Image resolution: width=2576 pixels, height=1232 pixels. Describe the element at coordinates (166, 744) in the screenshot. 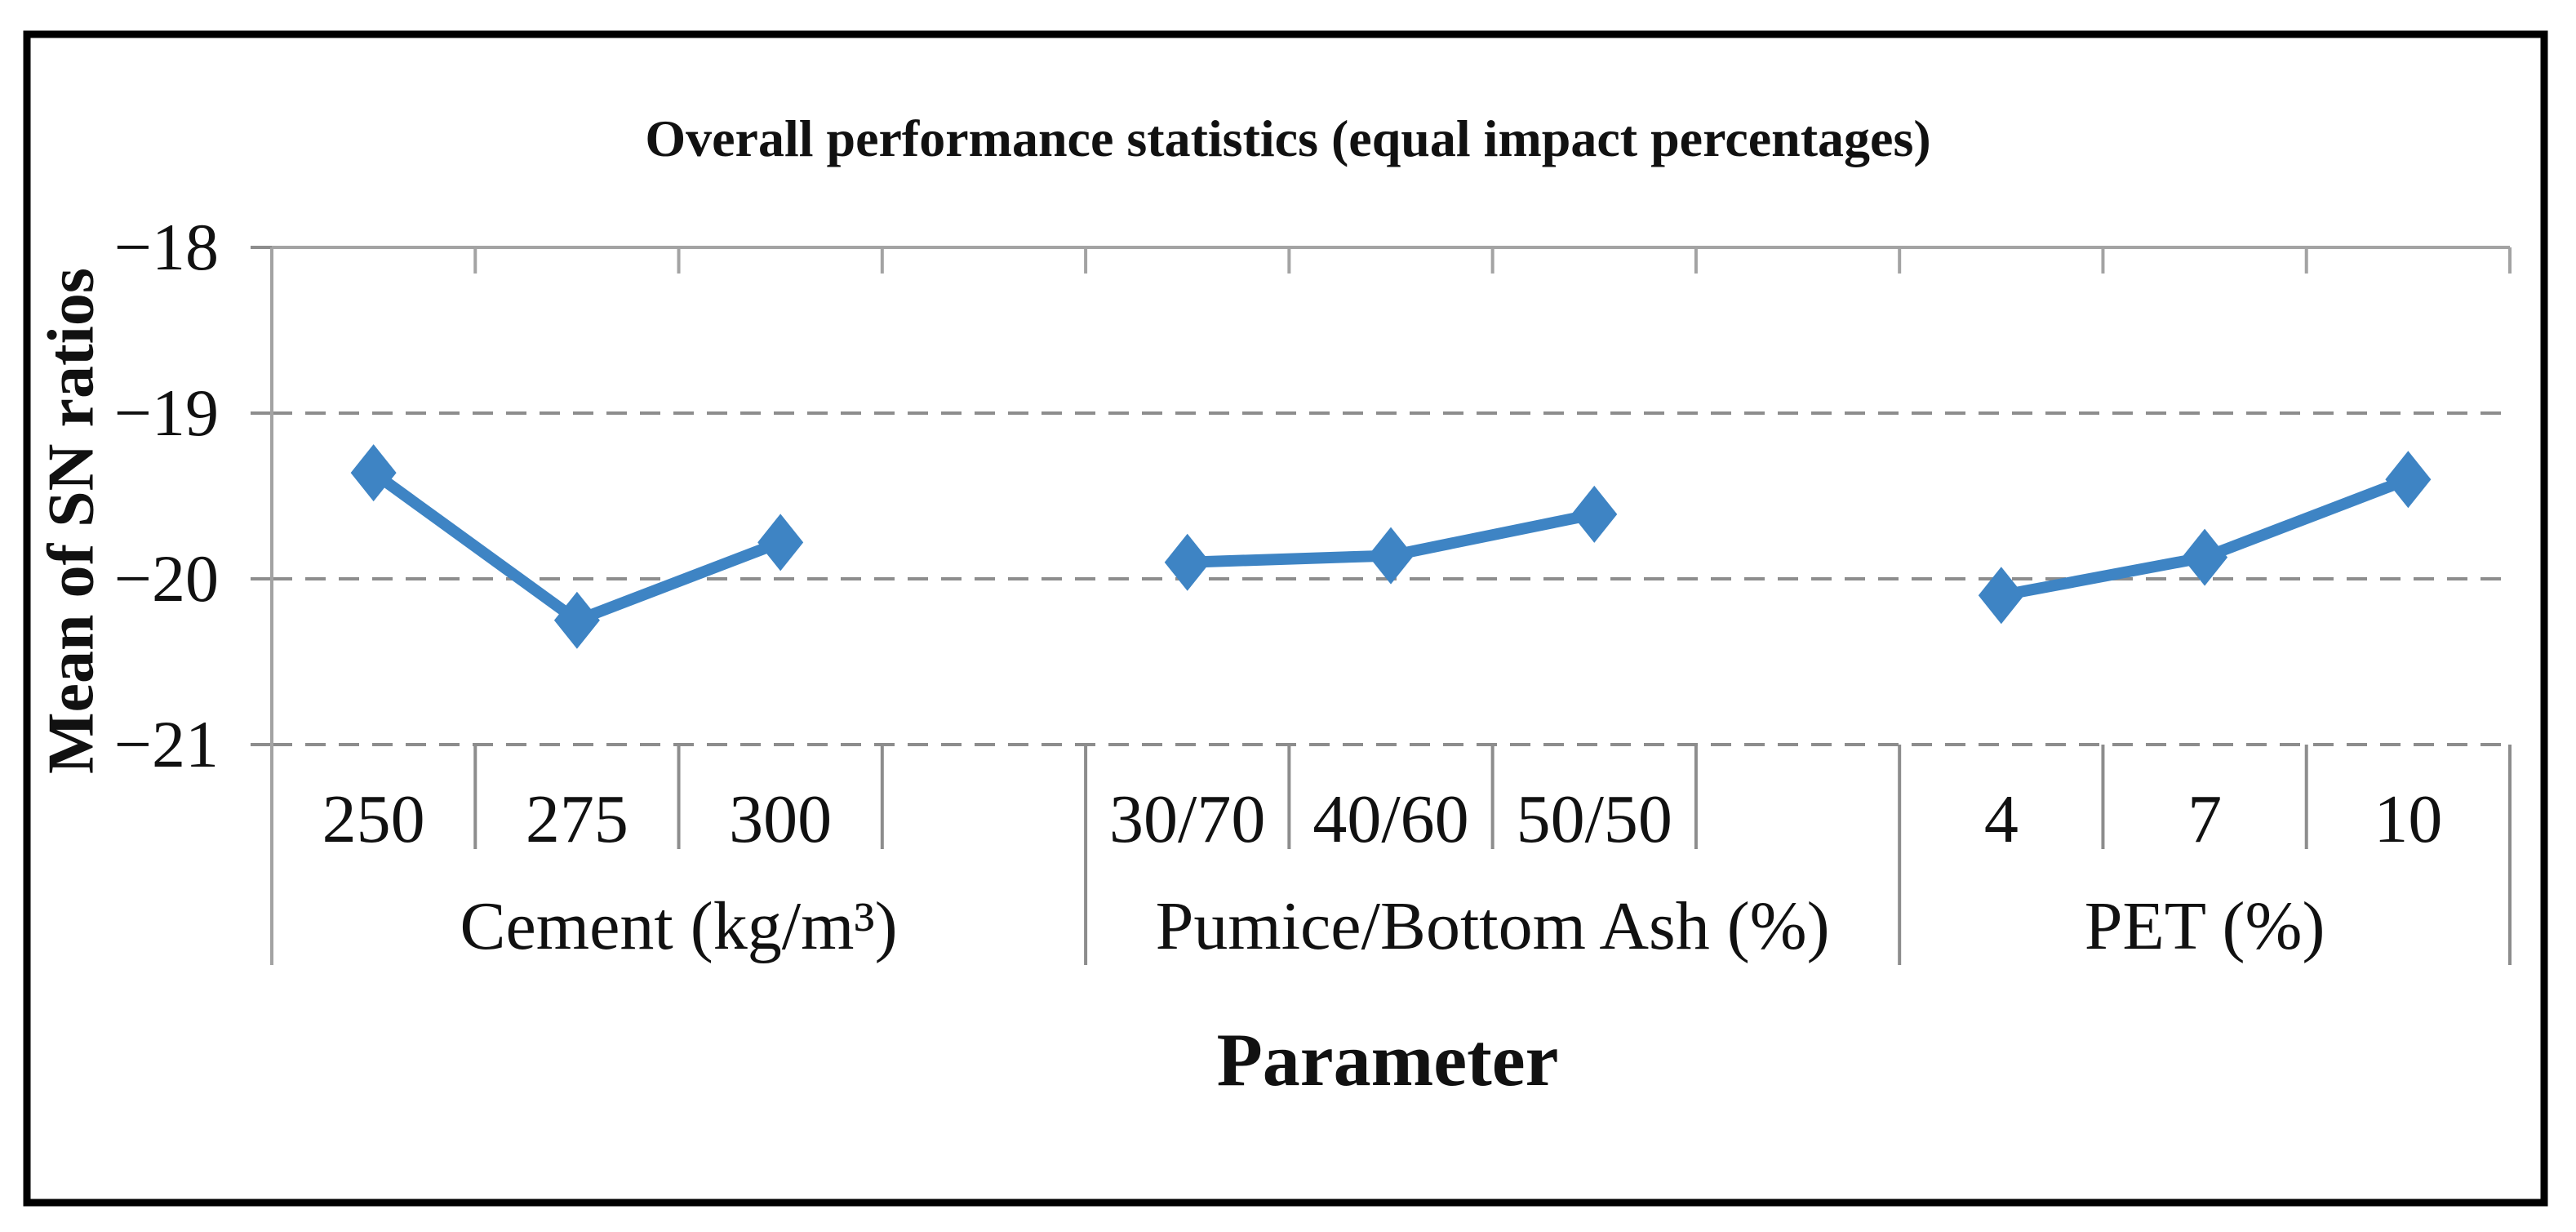

I see `y-tick-label: −21` at that location.